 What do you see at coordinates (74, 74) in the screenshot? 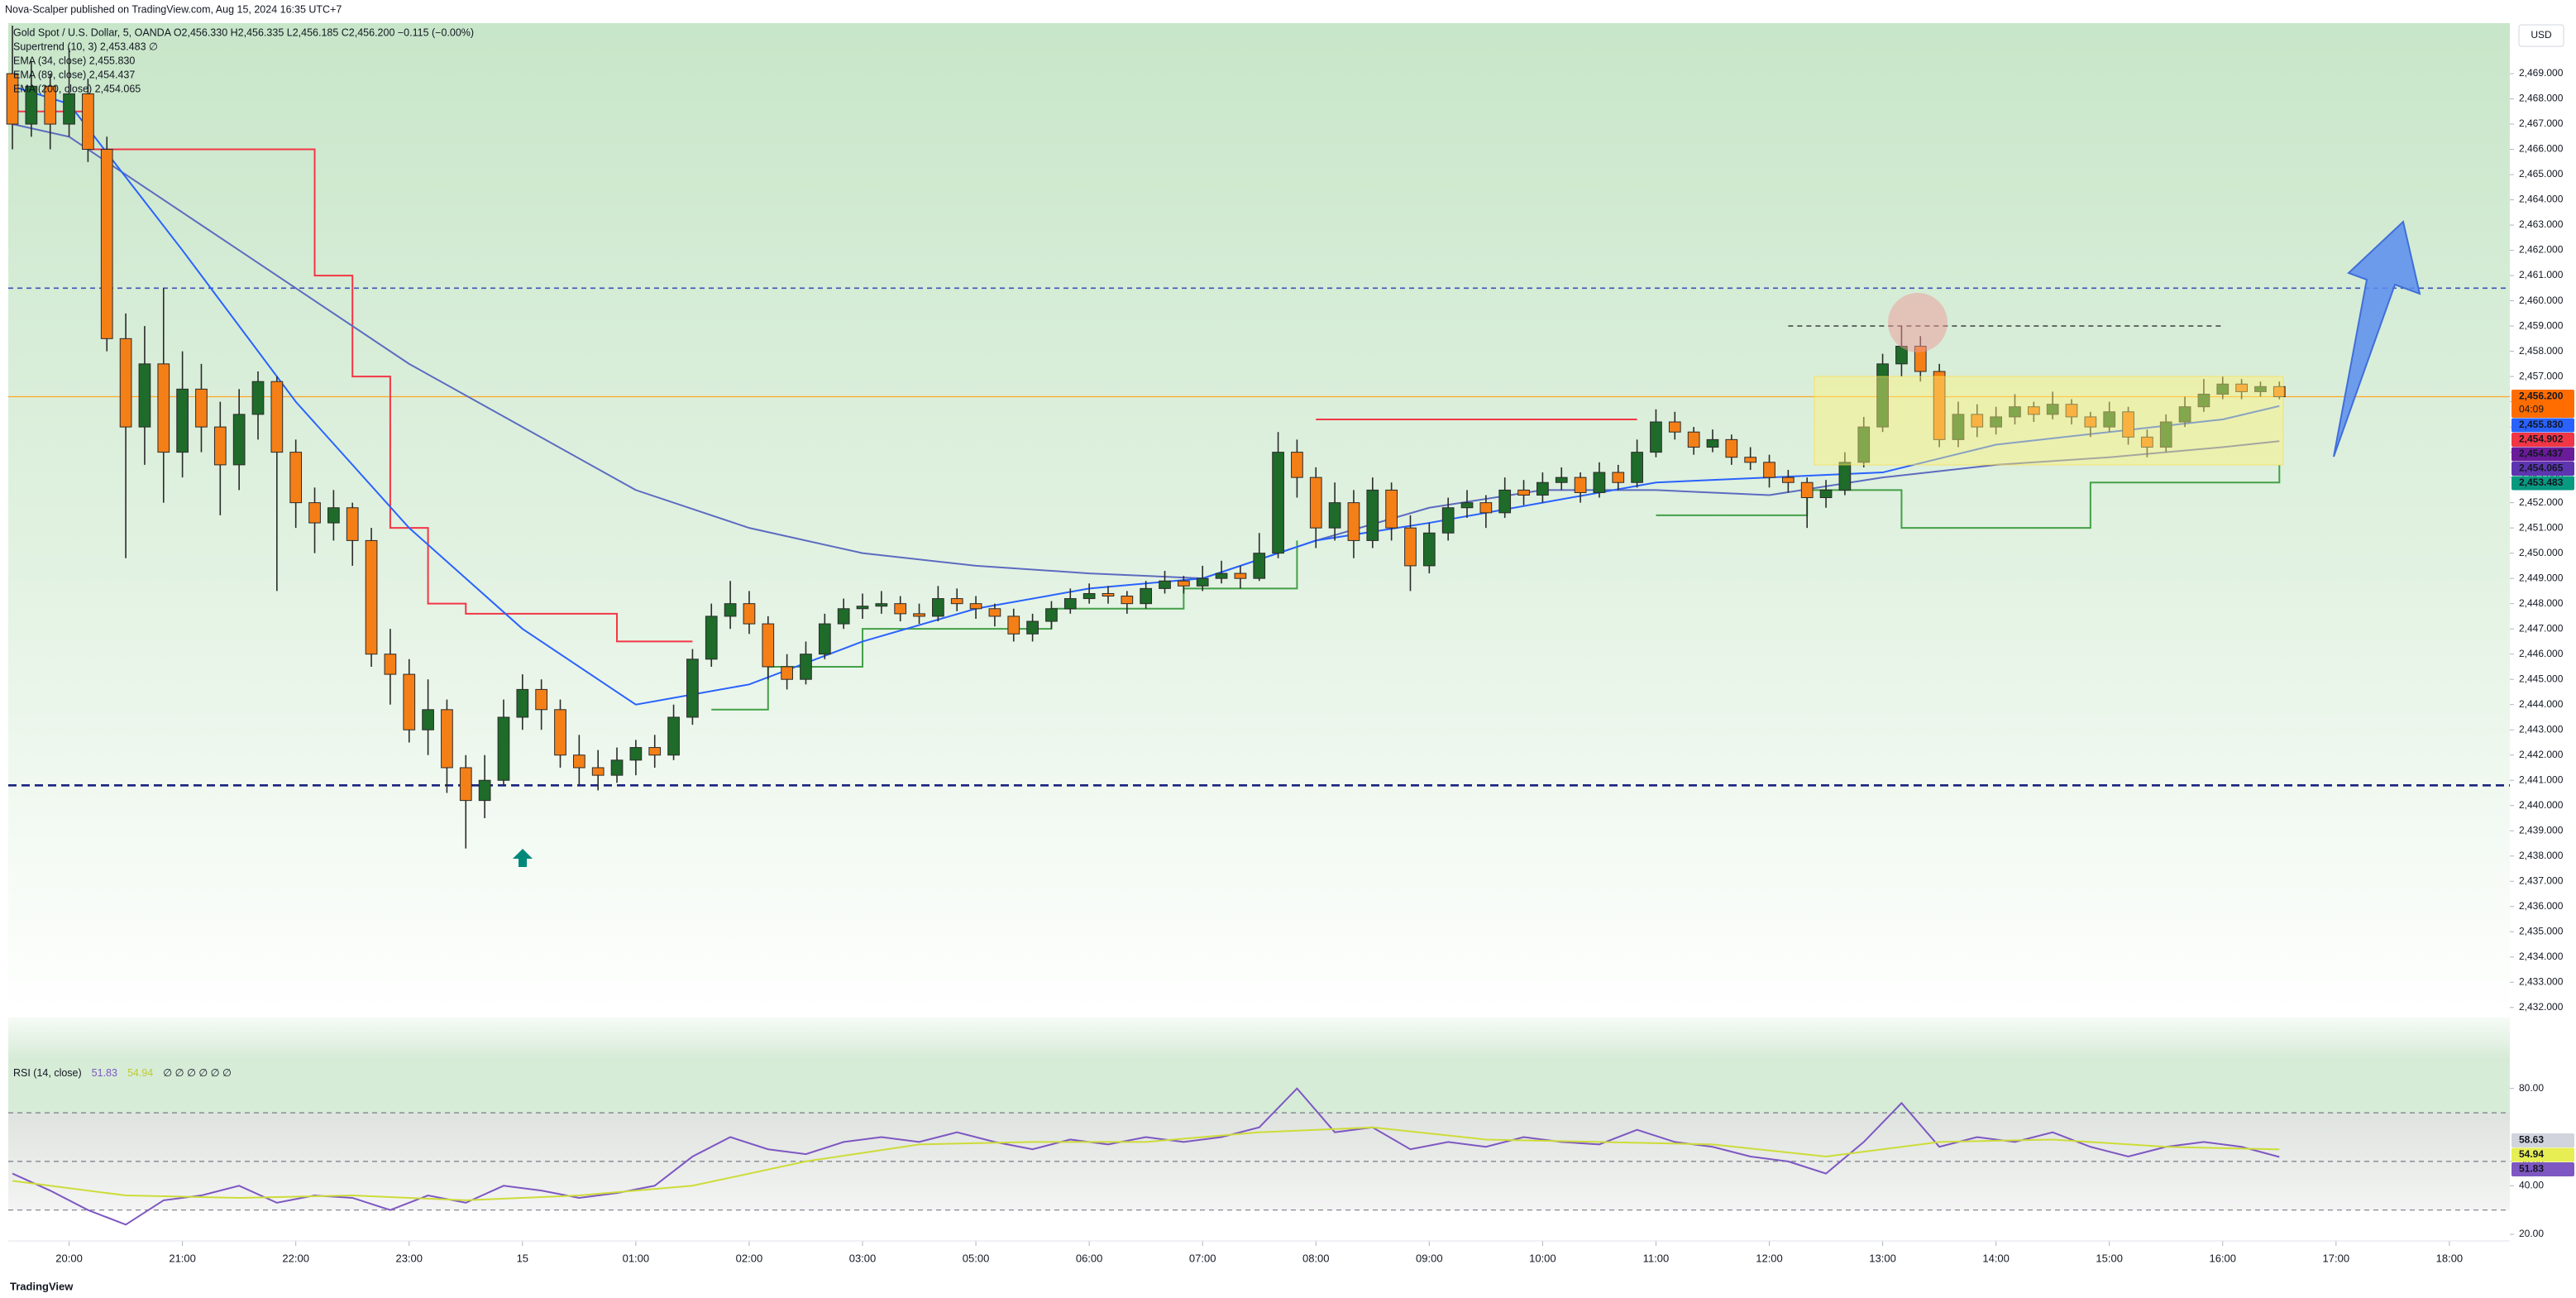
I see `legend-entry: EMA (89, close) 2,454.437` at bounding box center [74, 74].